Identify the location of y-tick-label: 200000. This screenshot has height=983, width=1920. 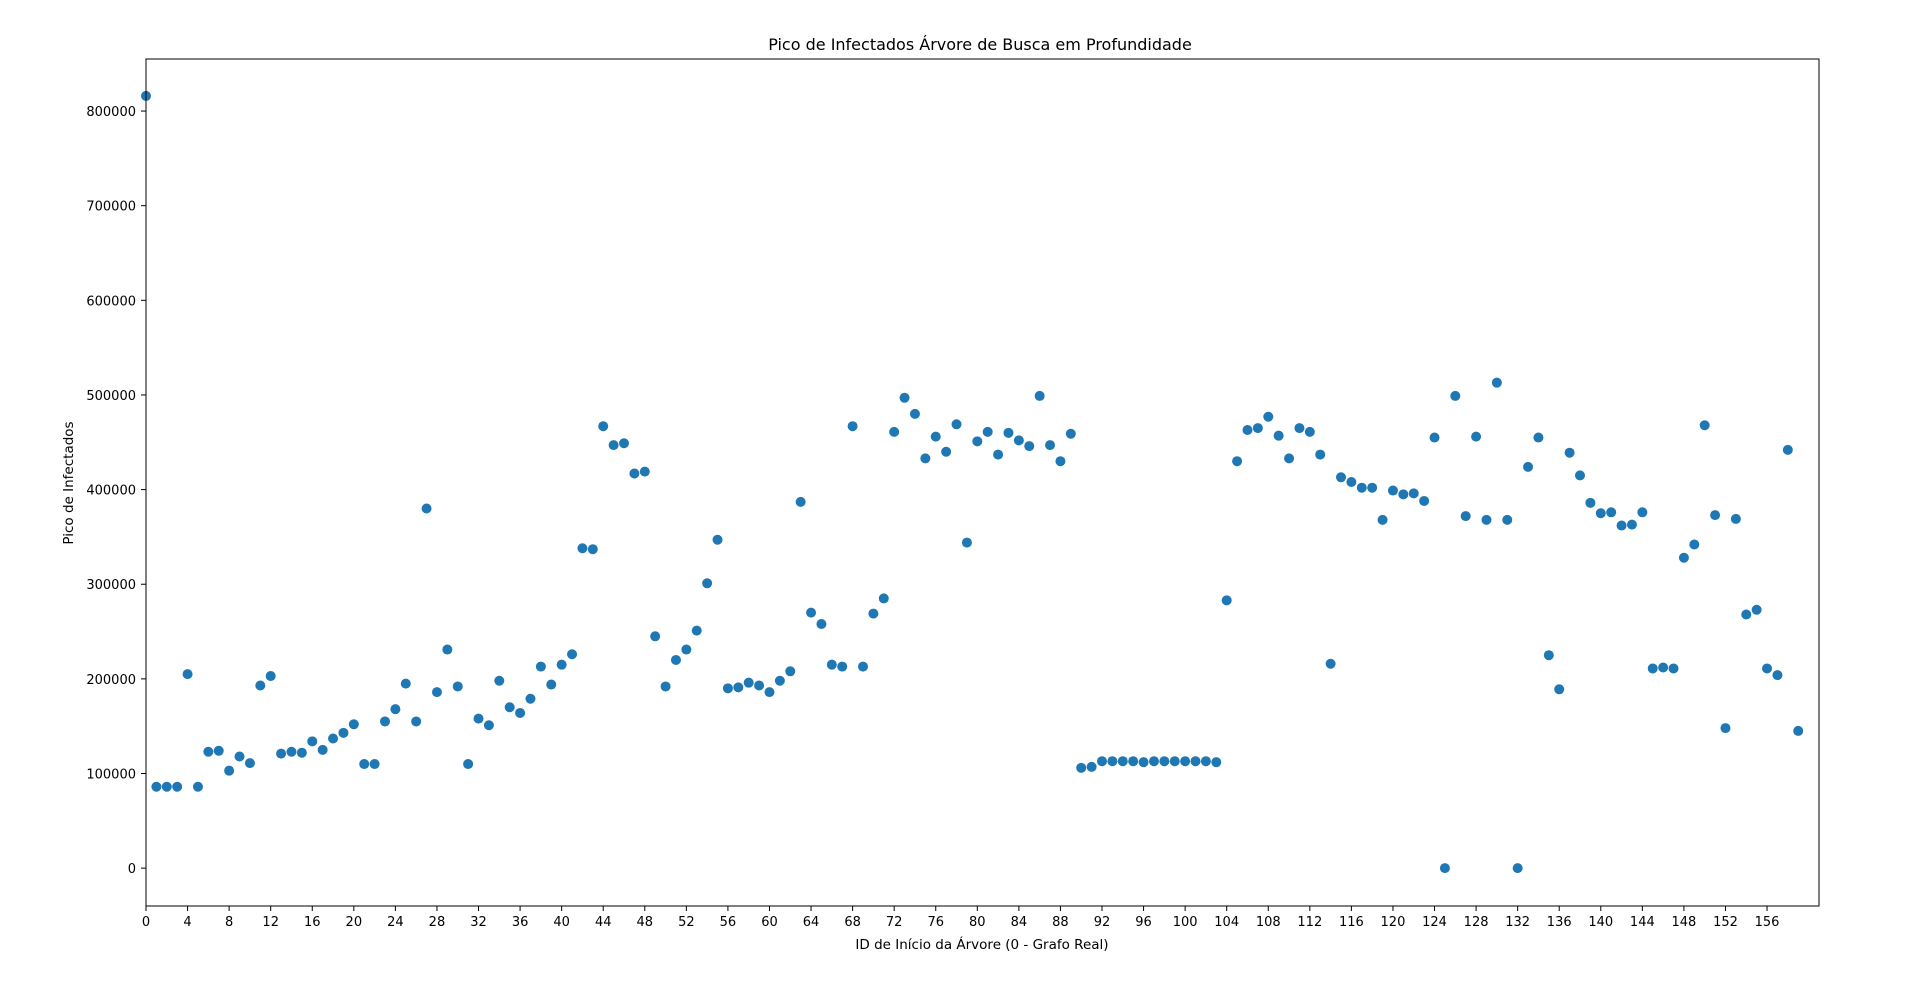
(111, 680).